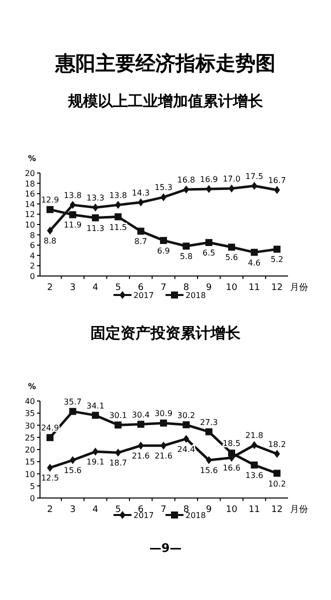  What do you see at coordinates (141, 193) in the screenshot?
I see `data-label: 14.3` at bounding box center [141, 193].